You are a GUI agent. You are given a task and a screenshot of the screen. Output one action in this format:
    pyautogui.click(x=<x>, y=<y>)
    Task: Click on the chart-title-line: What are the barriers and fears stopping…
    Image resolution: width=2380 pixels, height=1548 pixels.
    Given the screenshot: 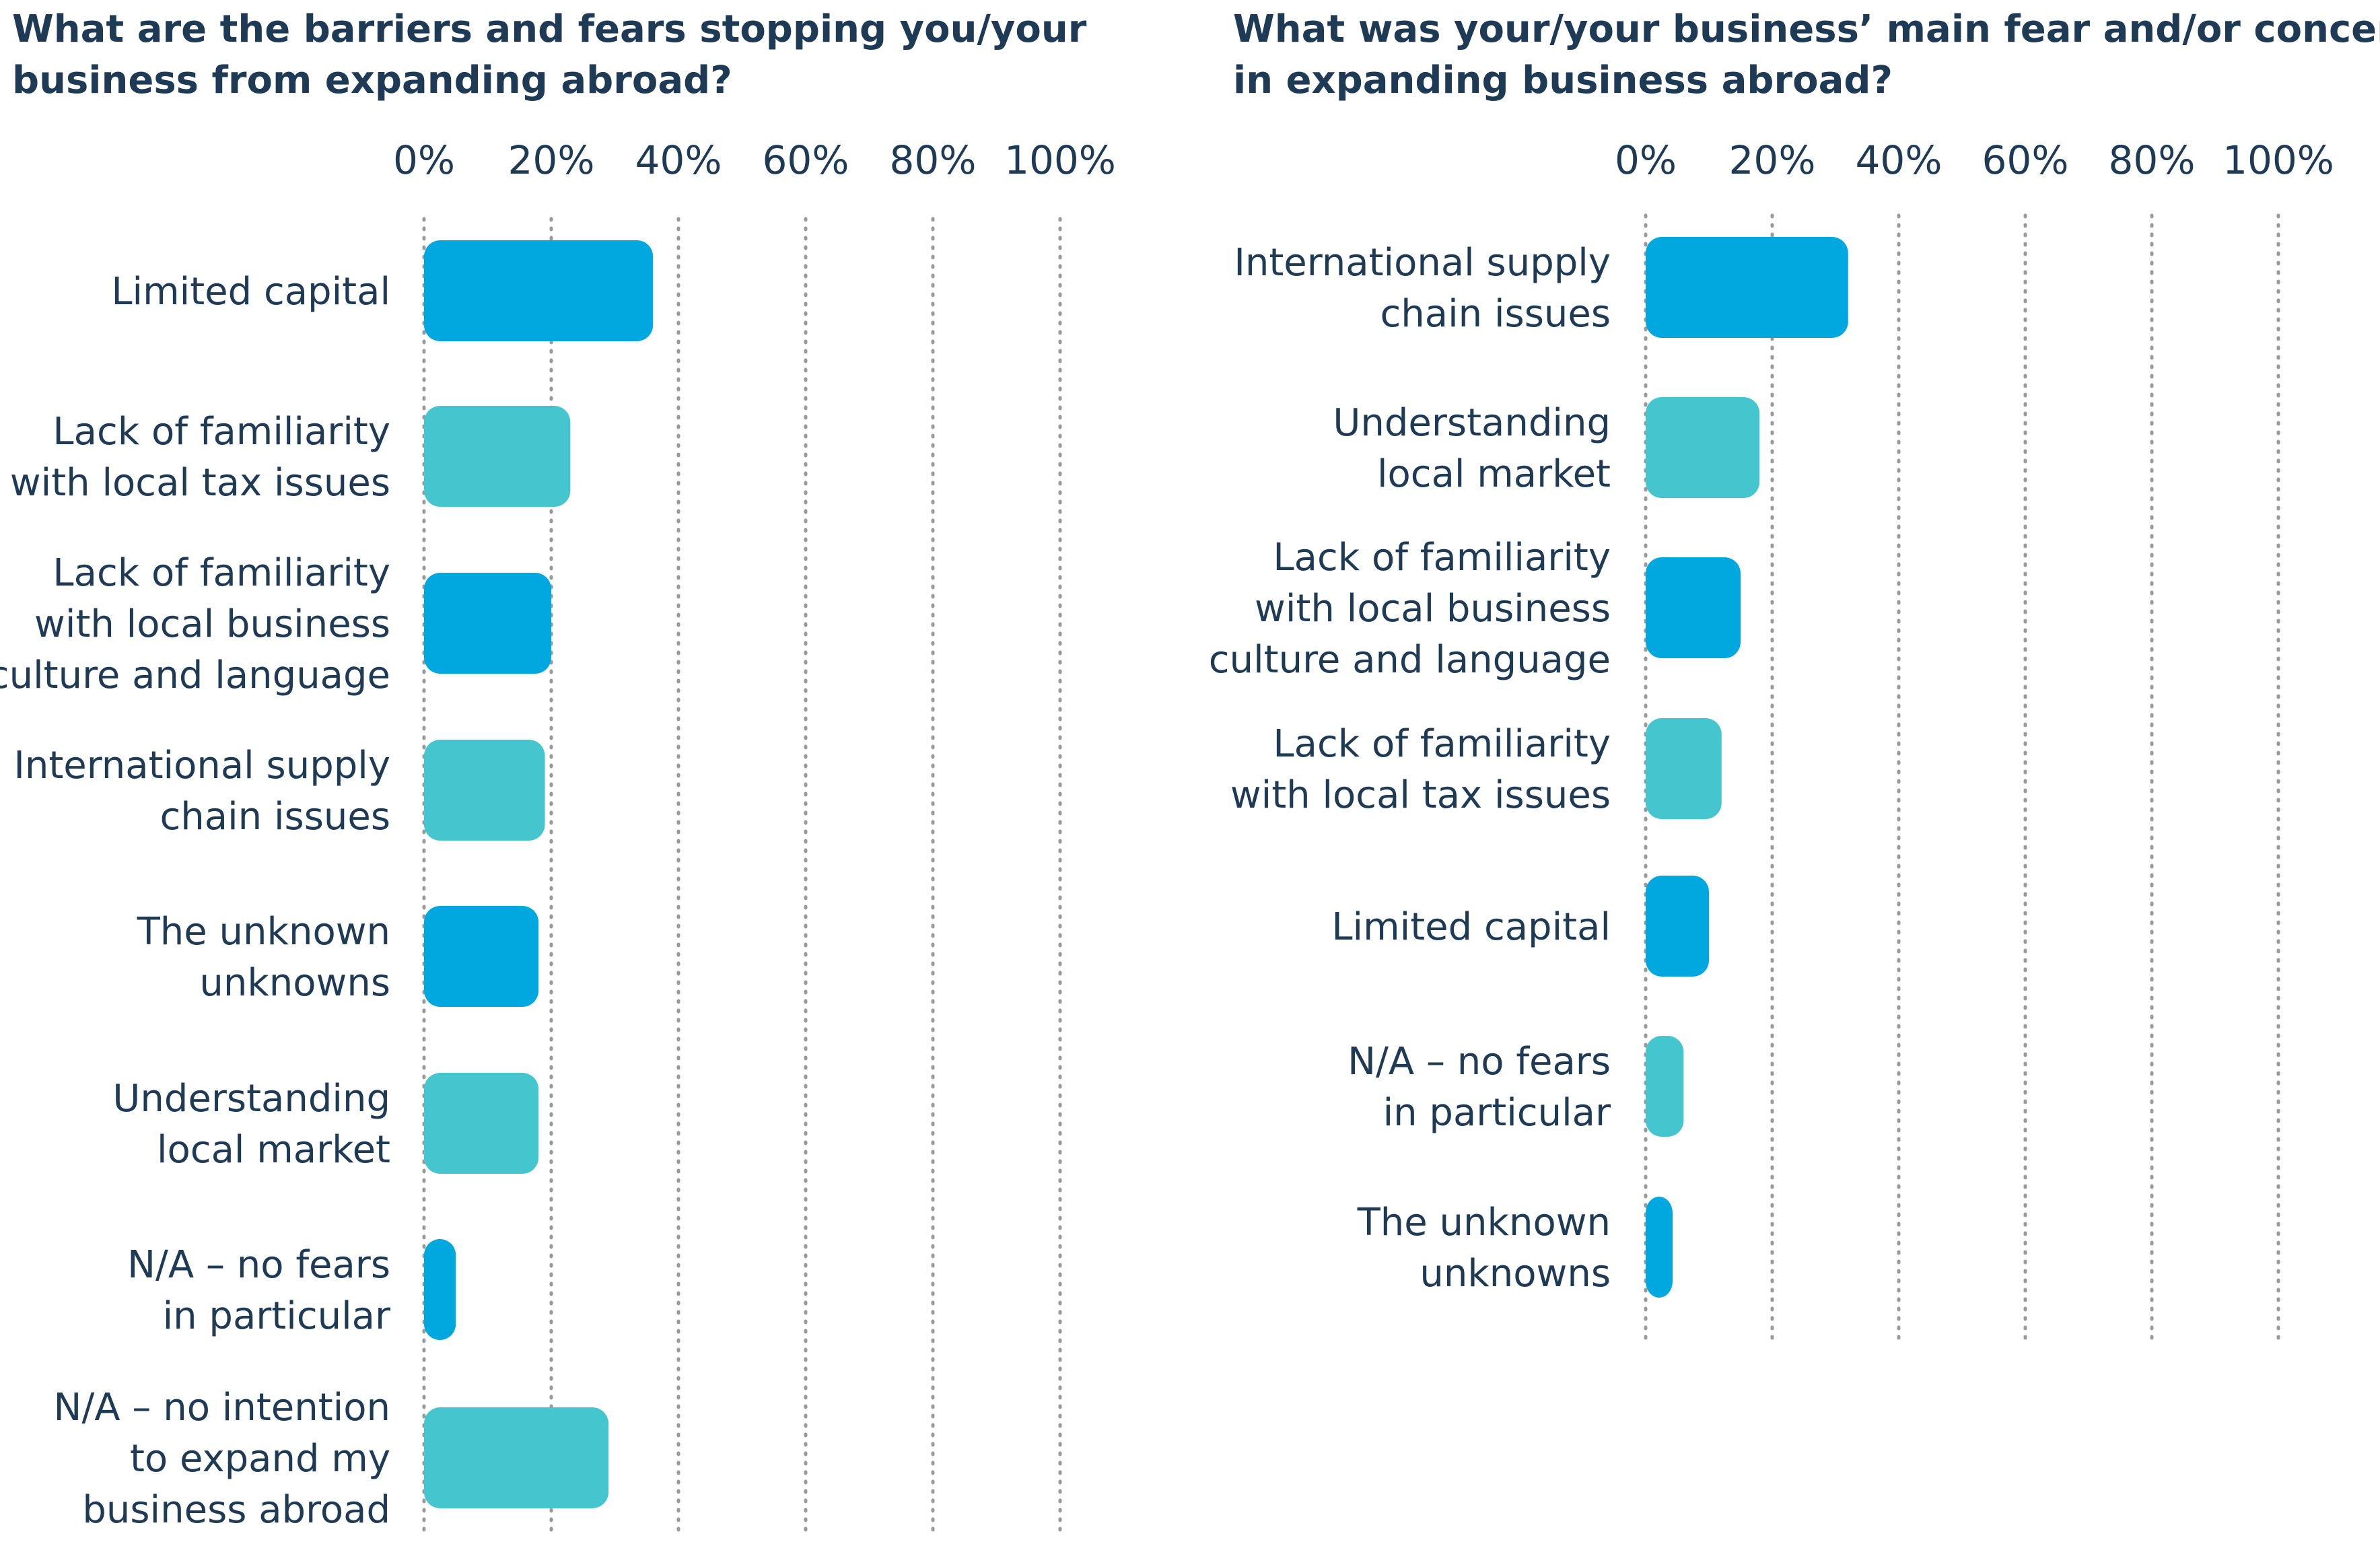 What is the action you would take?
    pyautogui.click(x=549, y=29)
    